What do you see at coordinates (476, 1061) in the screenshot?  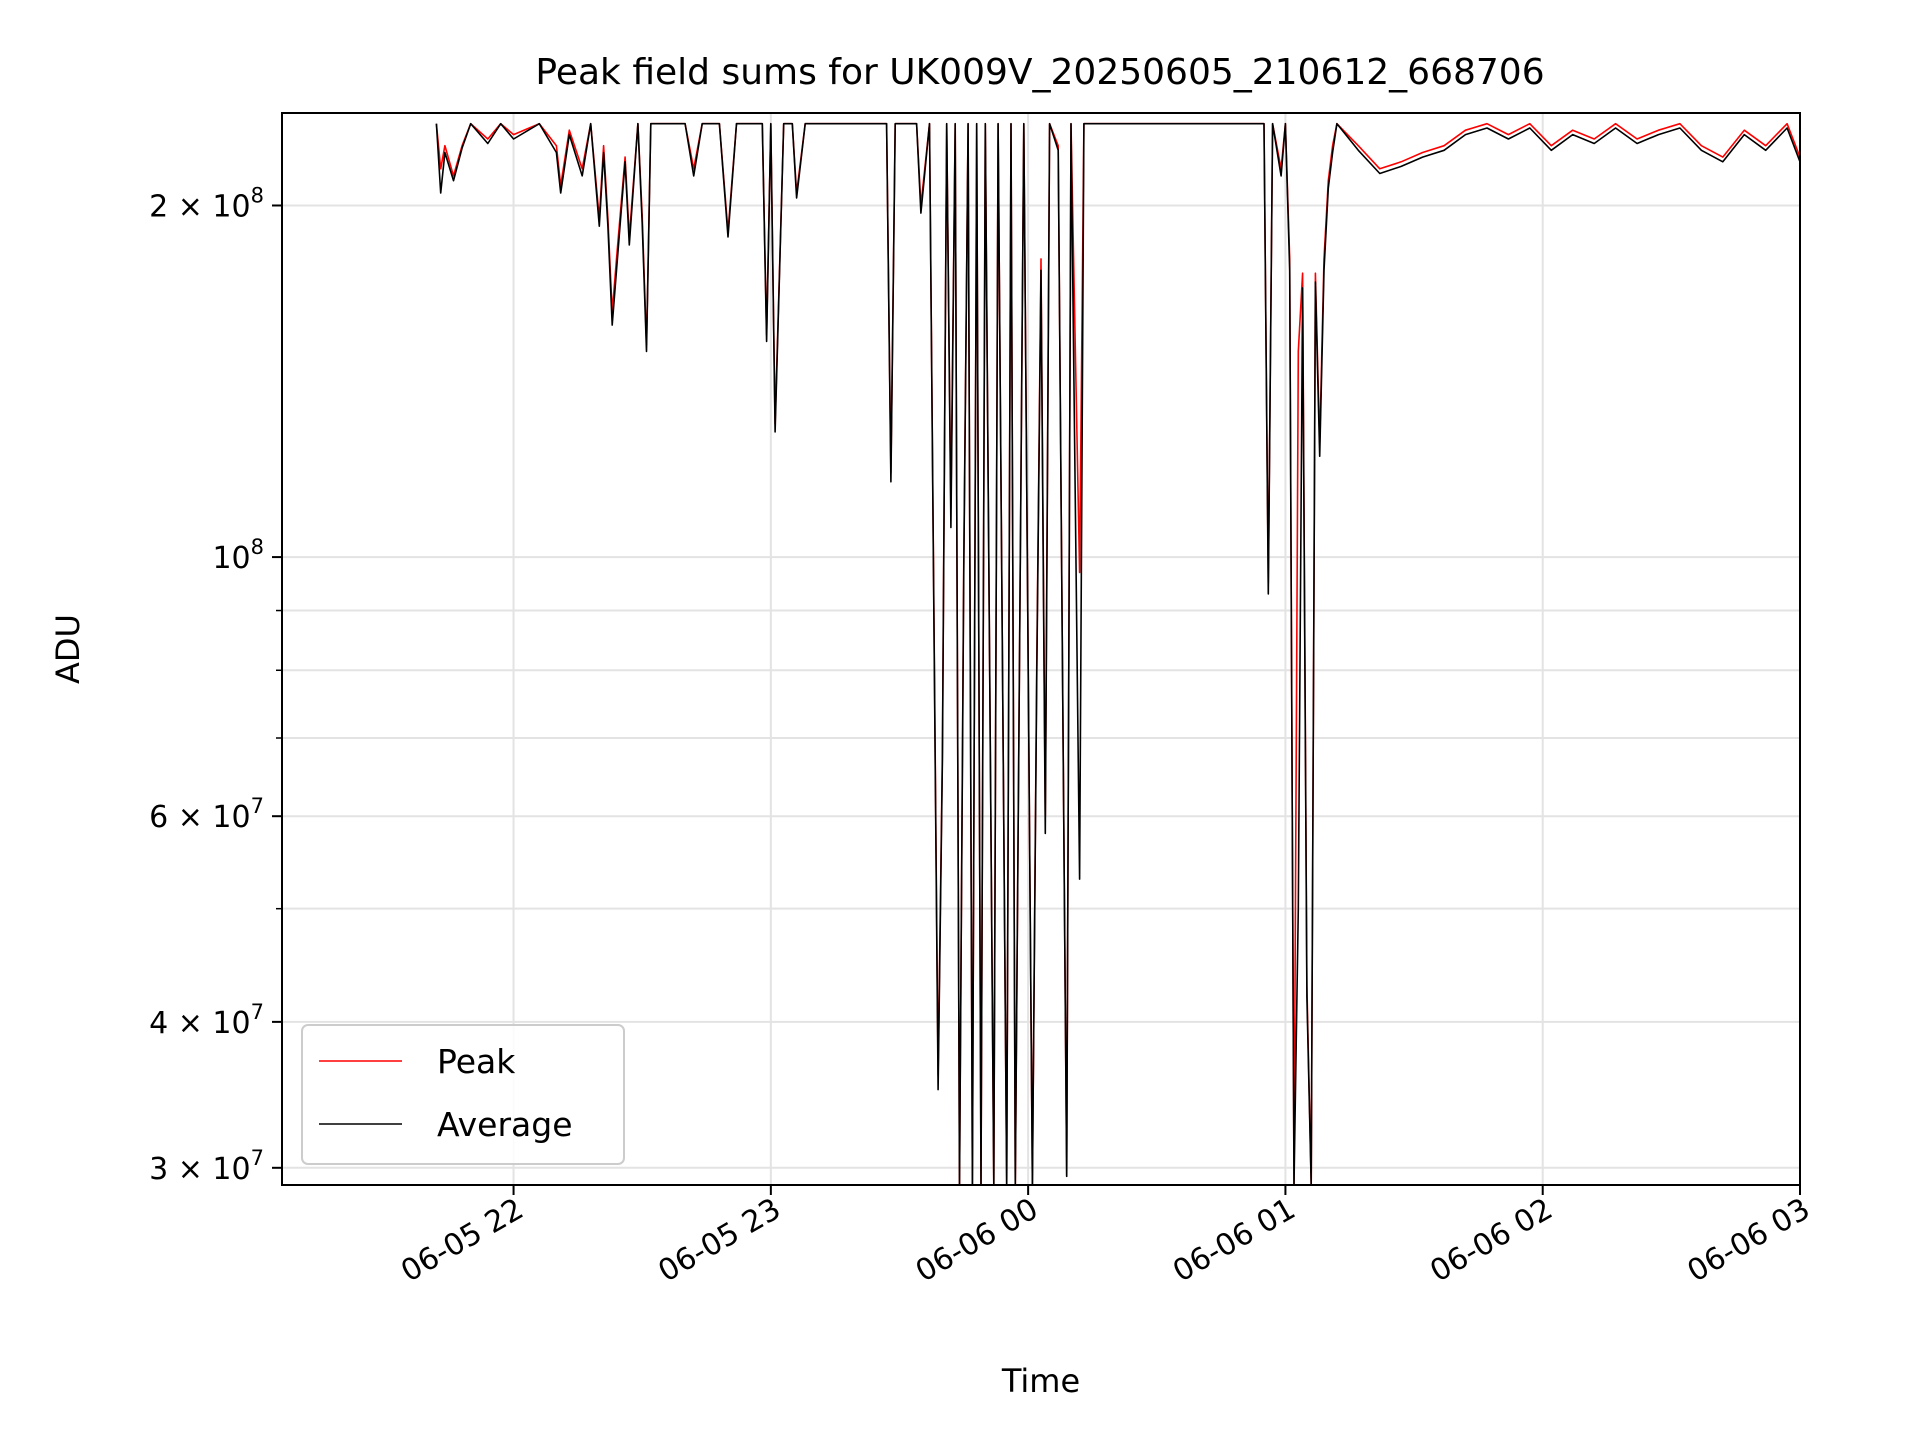 I see `legend-label-peak: Peak` at bounding box center [476, 1061].